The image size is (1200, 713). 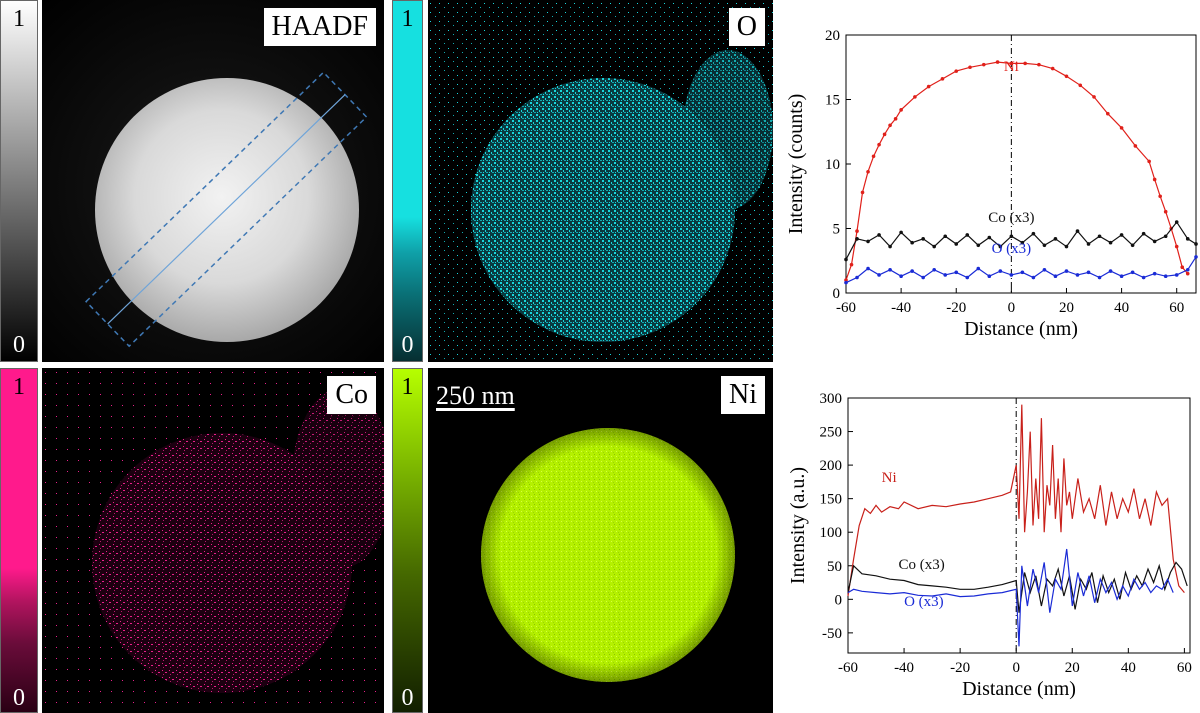 I want to click on haadf-map: HAADF, so click(x=213, y=181).